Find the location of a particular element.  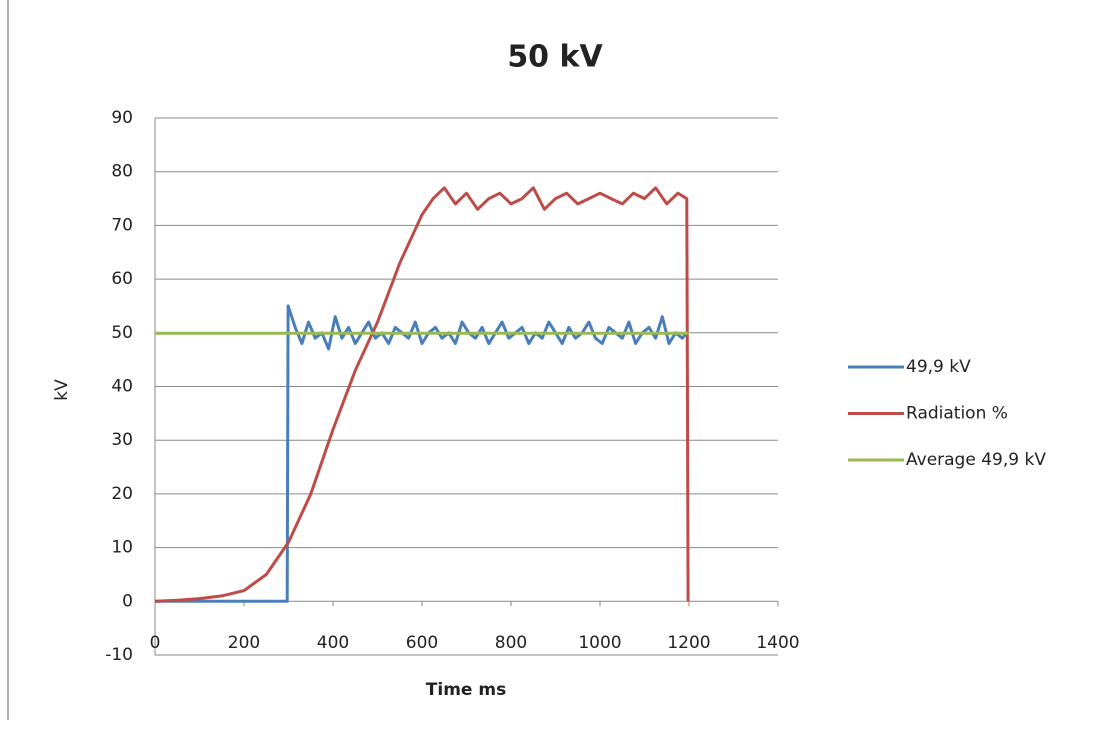

y-tick-label: 40 is located at coordinates (122, 387).